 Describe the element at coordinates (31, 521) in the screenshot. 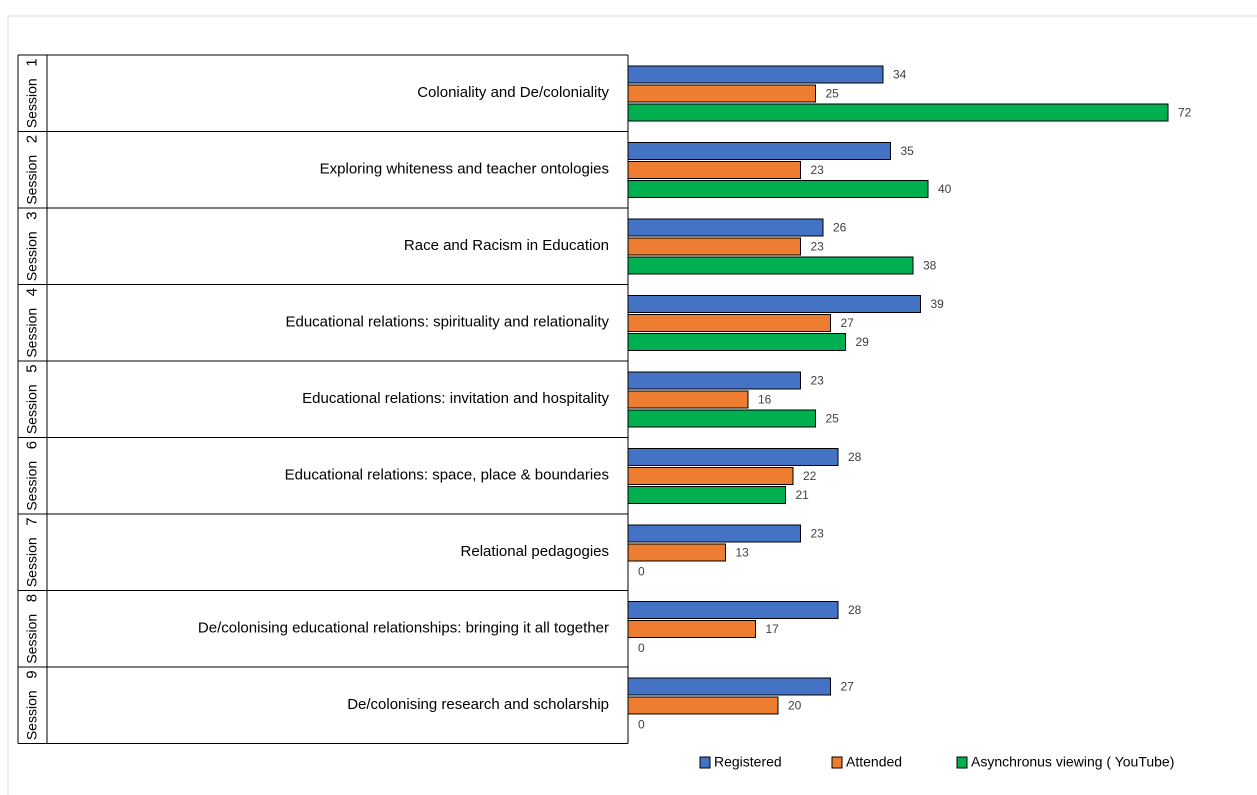

I see `session-number: 7` at that location.